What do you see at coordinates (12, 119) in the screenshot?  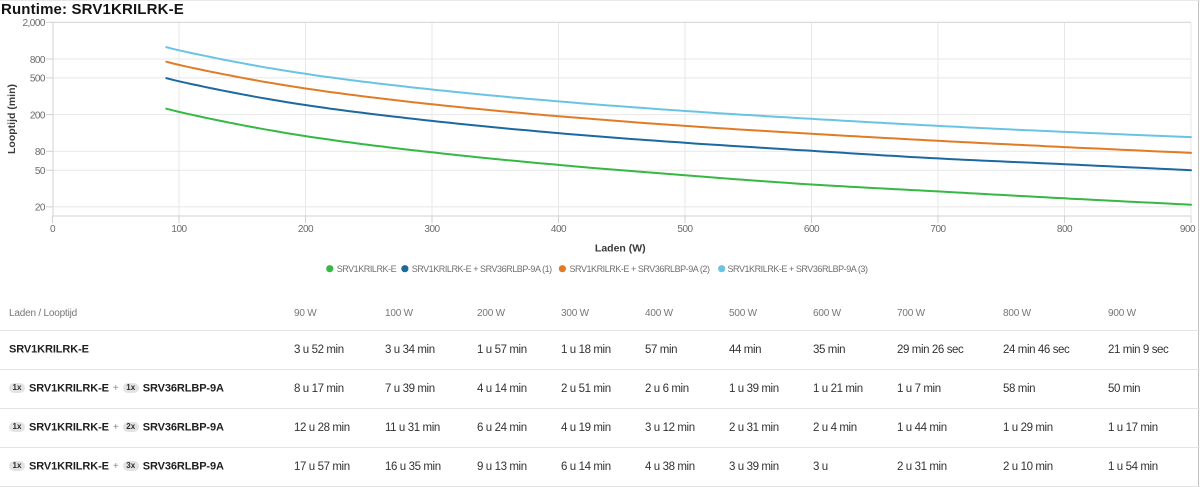 I see `svg-text: Looptijd (min)` at bounding box center [12, 119].